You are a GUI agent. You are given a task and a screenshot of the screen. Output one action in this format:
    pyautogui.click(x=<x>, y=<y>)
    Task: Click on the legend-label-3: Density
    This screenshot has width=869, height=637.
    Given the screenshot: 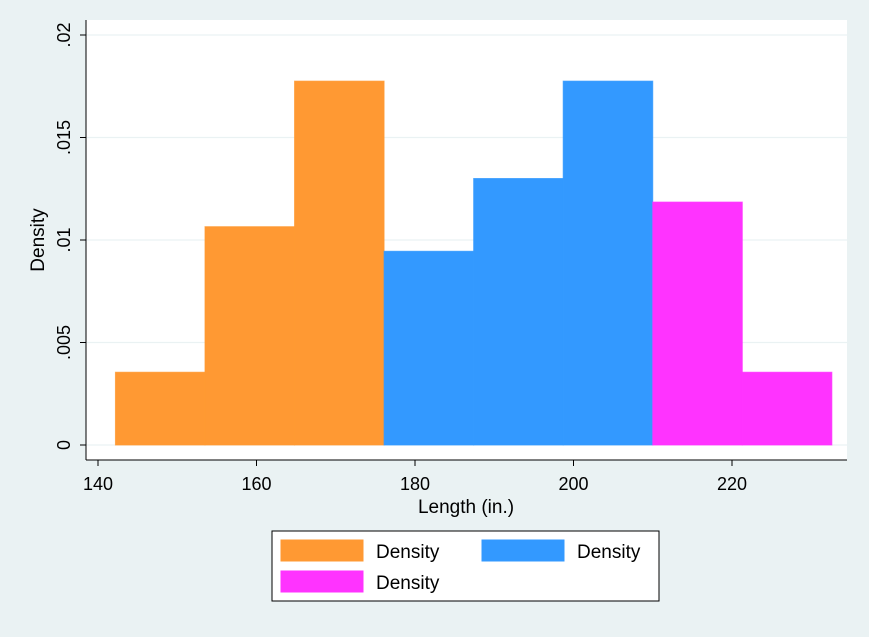 What is the action you would take?
    pyautogui.click(x=408, y=583)
    